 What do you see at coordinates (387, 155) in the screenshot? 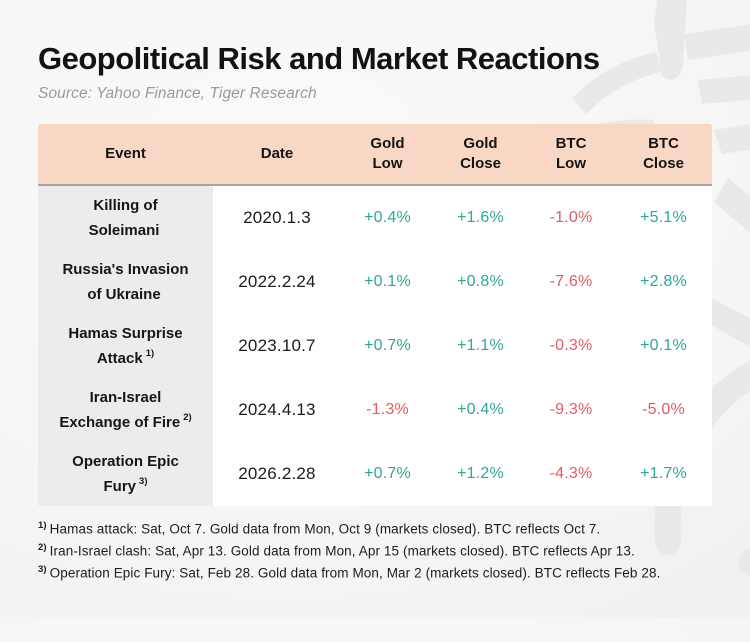
I see `column-header-gold-low: Gold Low` at bounding box center [387, 155].